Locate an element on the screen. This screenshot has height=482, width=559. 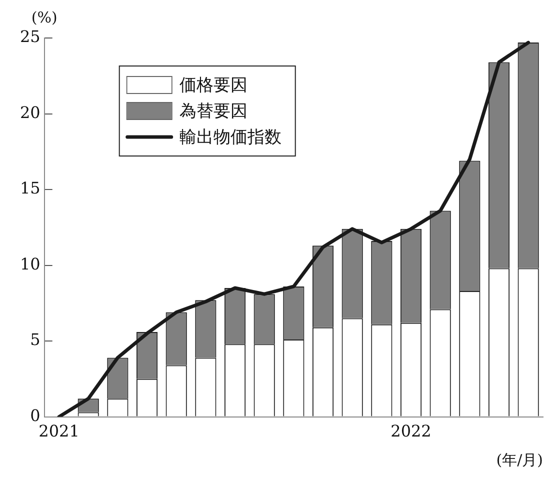
y-tick-label: 0 is located at coordinates (35, 415).